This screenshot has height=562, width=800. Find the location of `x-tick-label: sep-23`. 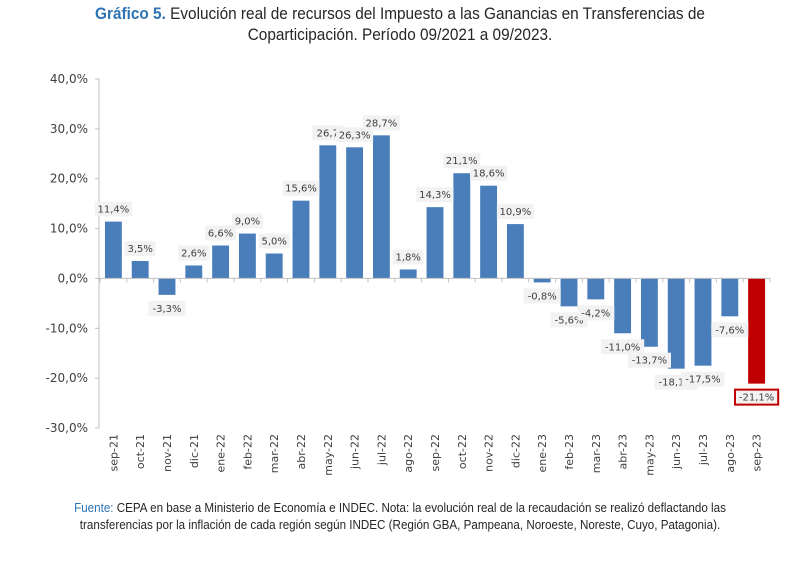

x-tick-label: sep-23 is located at coordinates (757, 452).